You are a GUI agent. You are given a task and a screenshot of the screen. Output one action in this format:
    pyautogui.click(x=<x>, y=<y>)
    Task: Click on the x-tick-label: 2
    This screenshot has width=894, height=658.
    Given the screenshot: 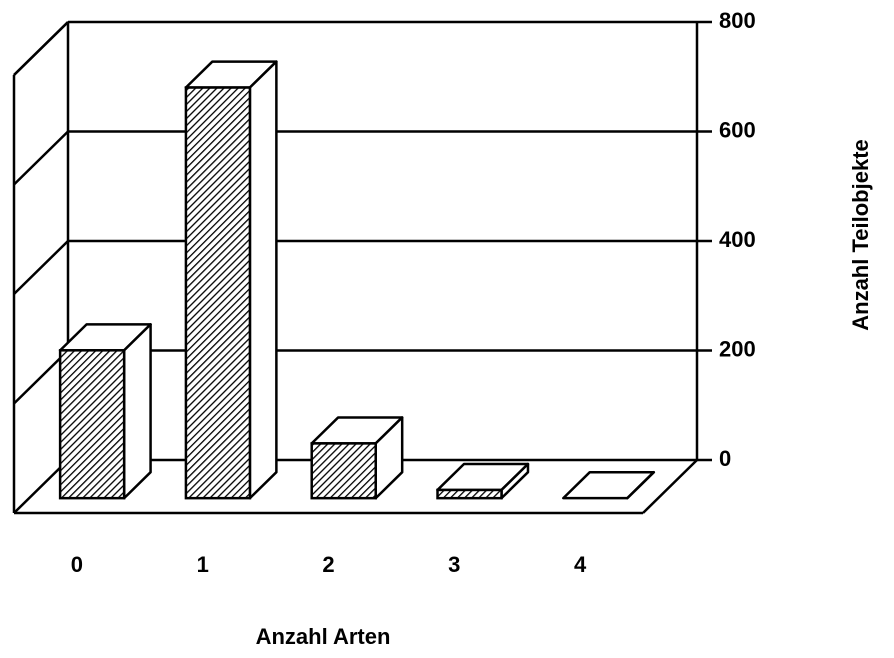 What is the action you would take?
    pyautogui.click(x=328, y=564)
    